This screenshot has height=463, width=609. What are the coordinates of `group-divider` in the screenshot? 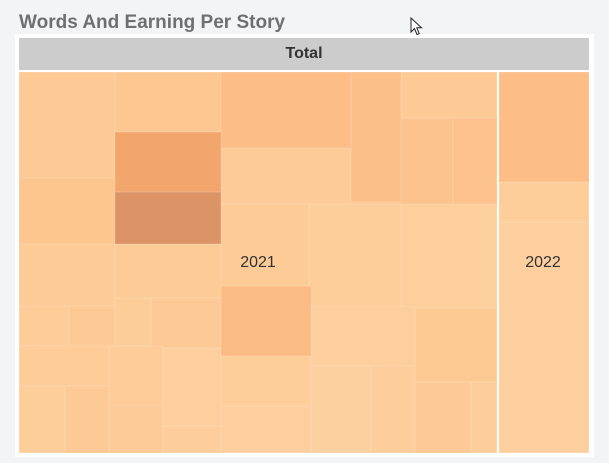 It's located at (498, 262).